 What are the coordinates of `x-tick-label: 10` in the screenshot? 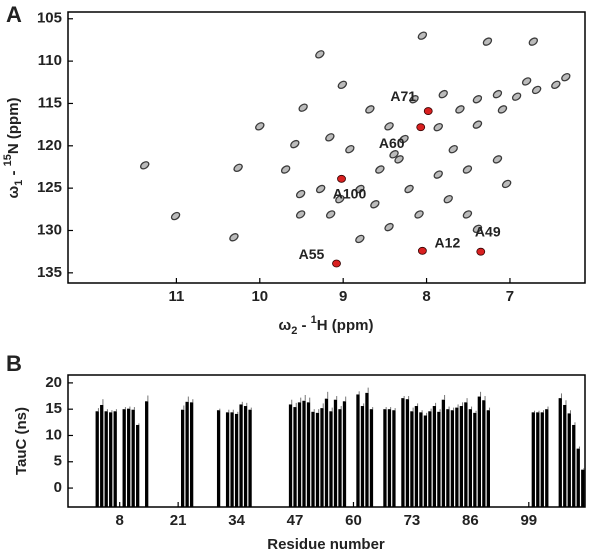 It's located at (259, 296).